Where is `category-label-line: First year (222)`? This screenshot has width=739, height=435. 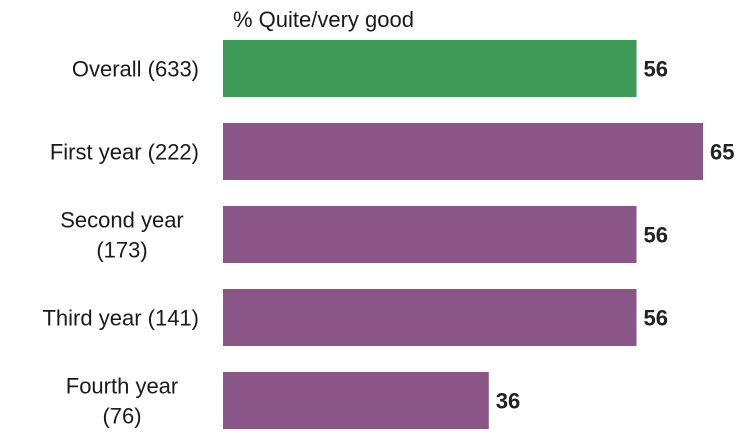 category-label-line: First year (222) is located at coordinates (124, 152).